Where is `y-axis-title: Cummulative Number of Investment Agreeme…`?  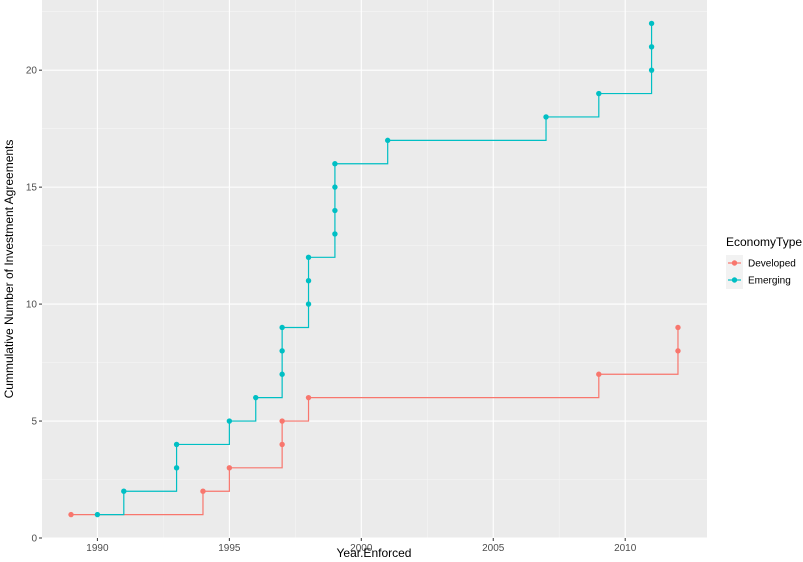 y-axis-title: Cummulative Number of Investment Agreeme… is located at coordinates (9, 269).